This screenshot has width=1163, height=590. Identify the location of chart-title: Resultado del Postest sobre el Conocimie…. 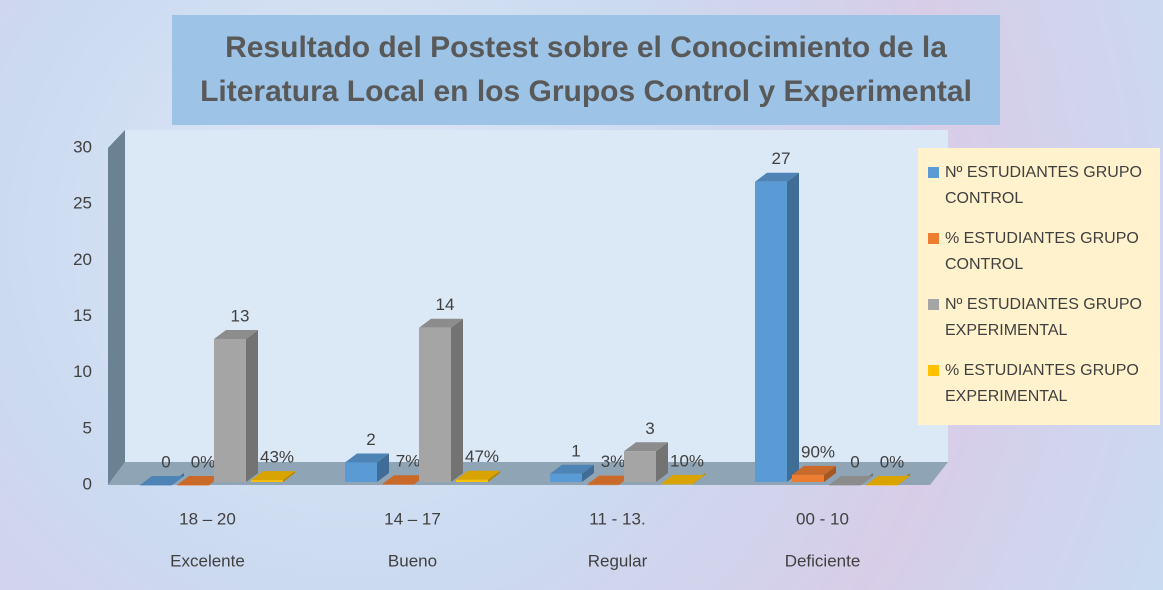
(586, 70).